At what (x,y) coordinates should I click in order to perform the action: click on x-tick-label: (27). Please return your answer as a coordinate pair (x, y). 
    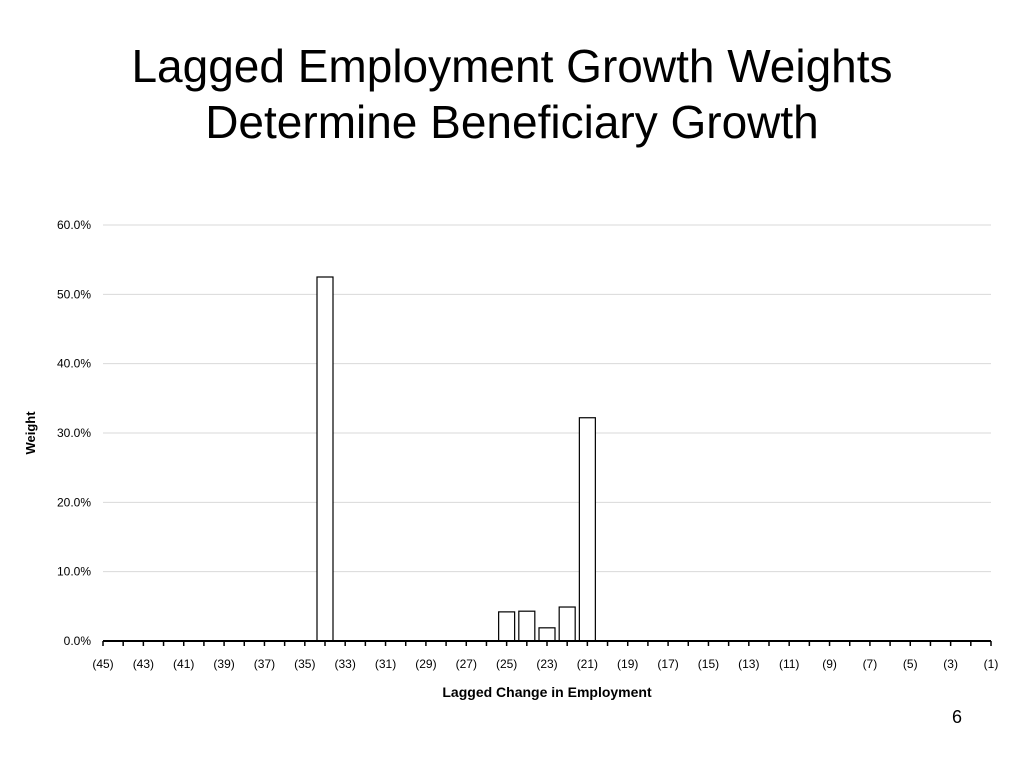
    Looking at the image, I should click on (466, 664).